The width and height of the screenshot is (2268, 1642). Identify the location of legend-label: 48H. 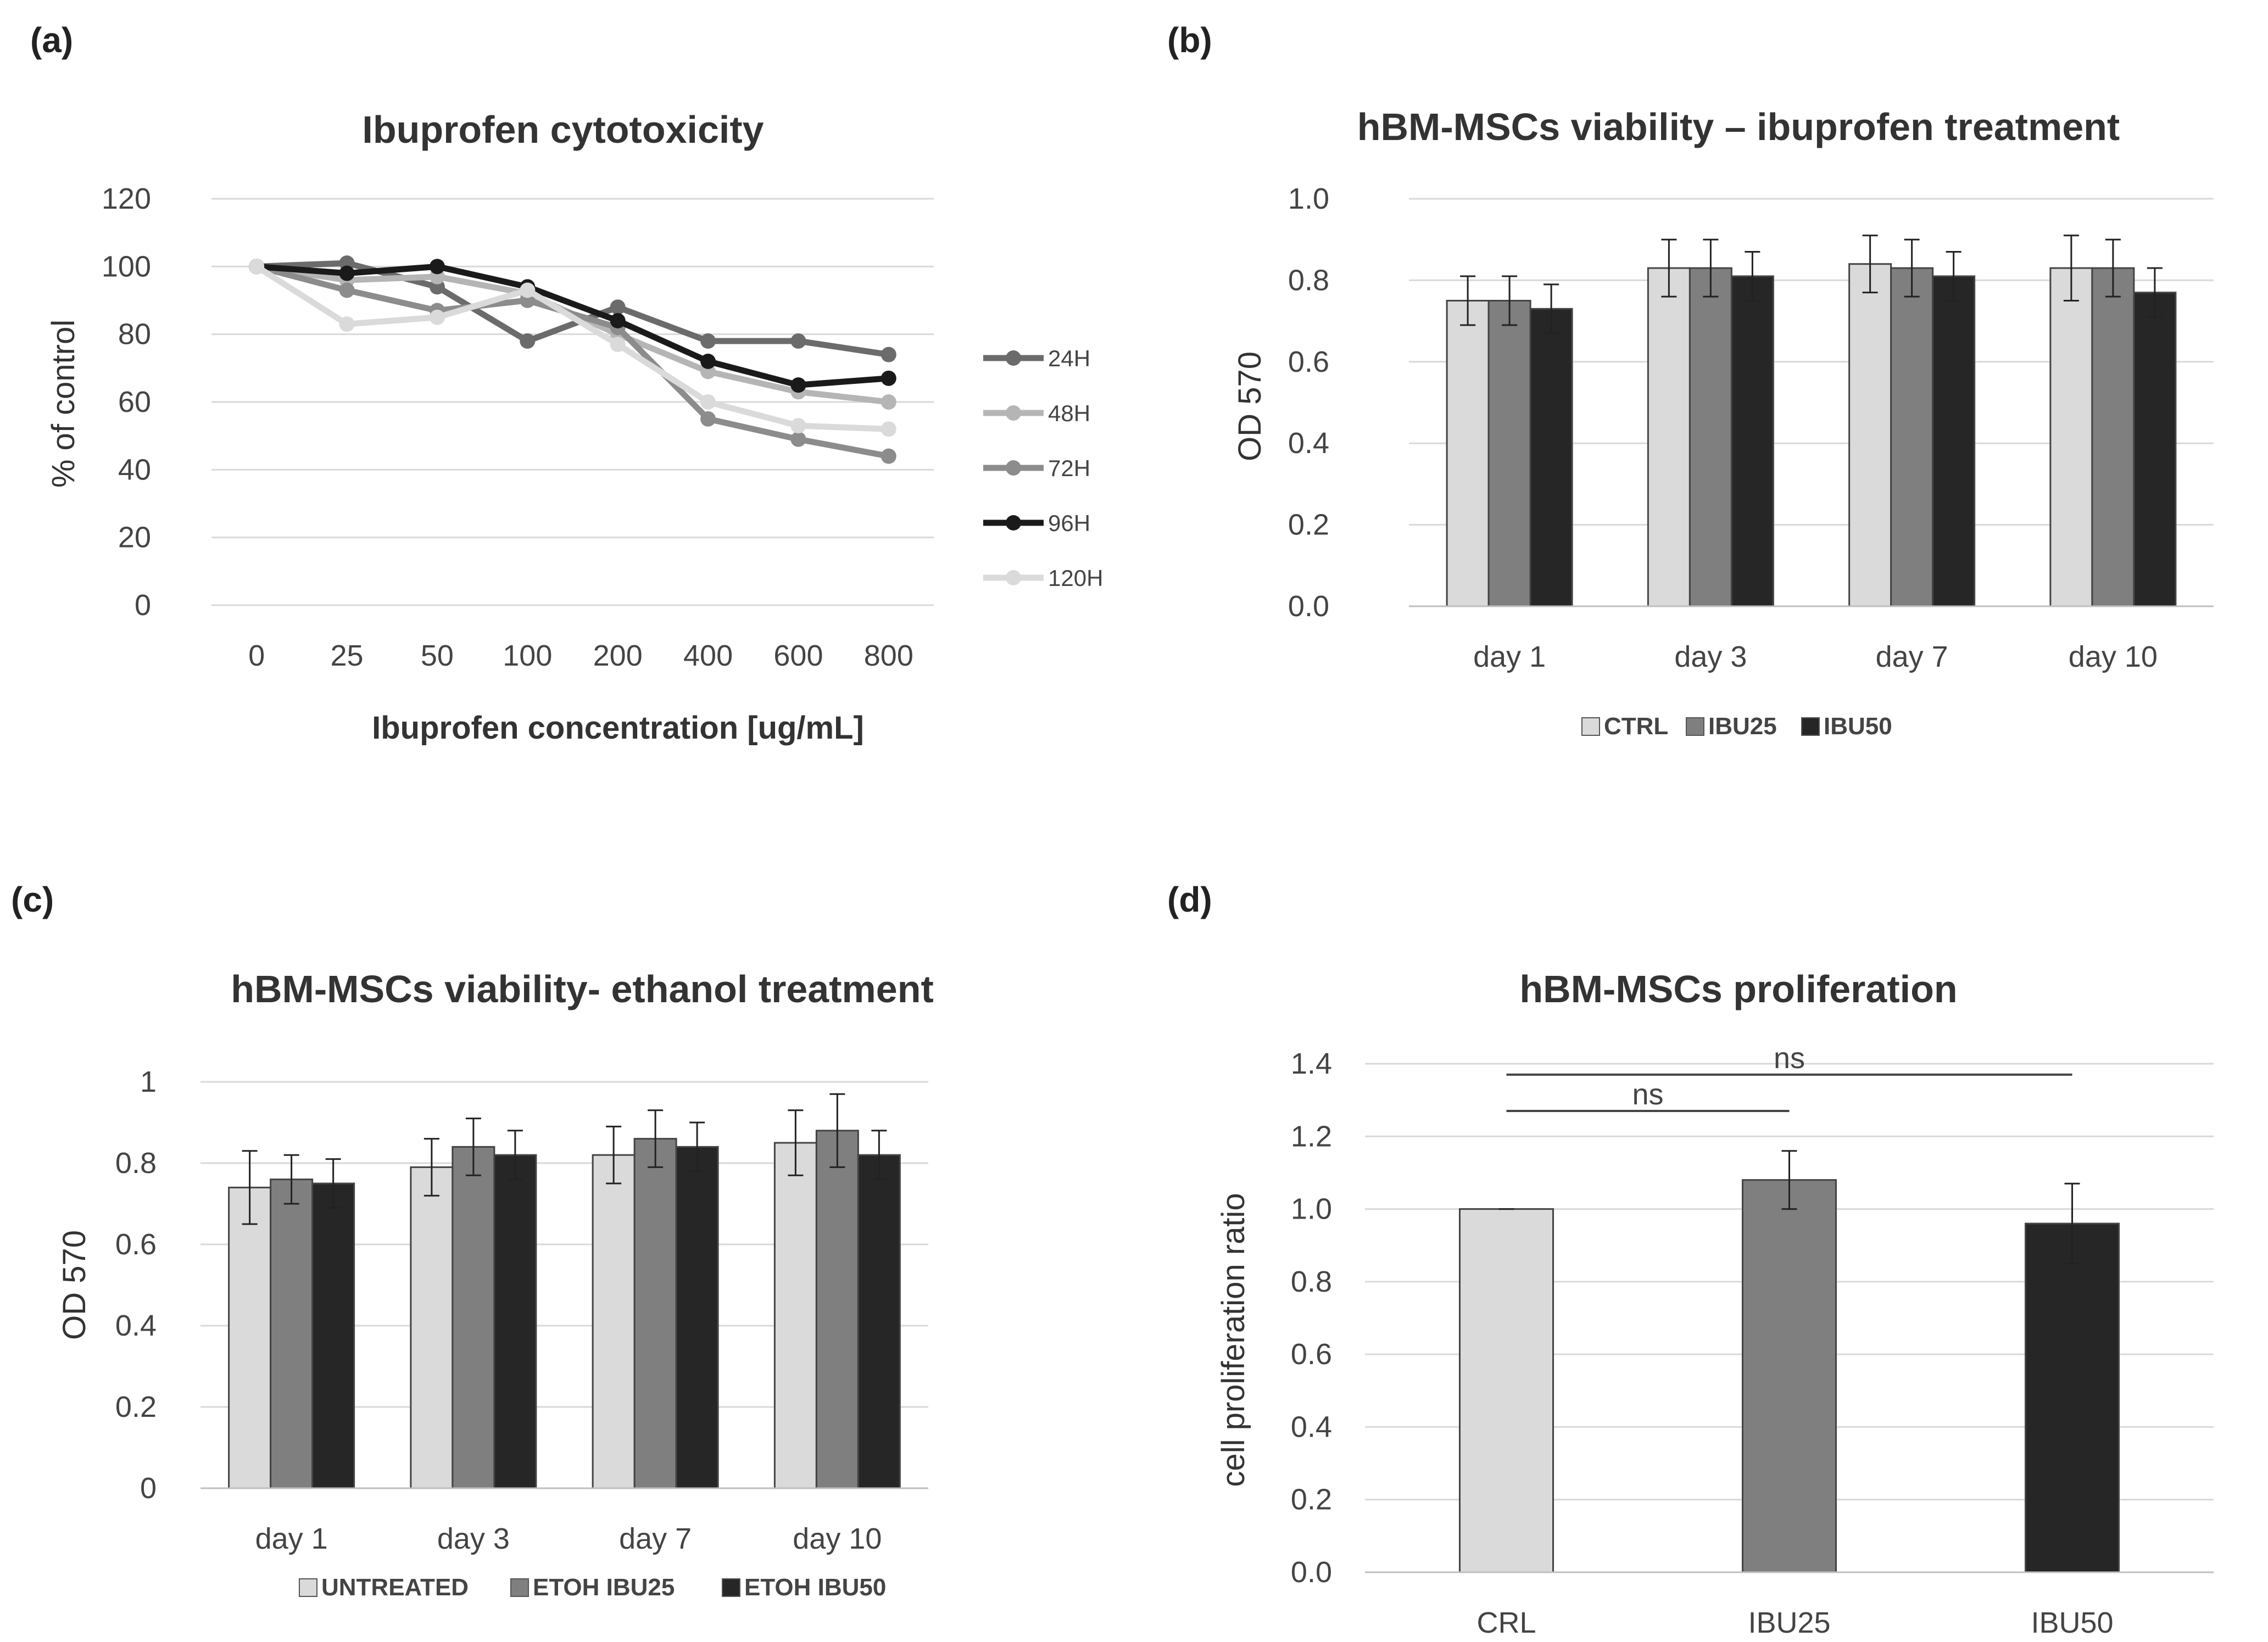
(1069, 413).